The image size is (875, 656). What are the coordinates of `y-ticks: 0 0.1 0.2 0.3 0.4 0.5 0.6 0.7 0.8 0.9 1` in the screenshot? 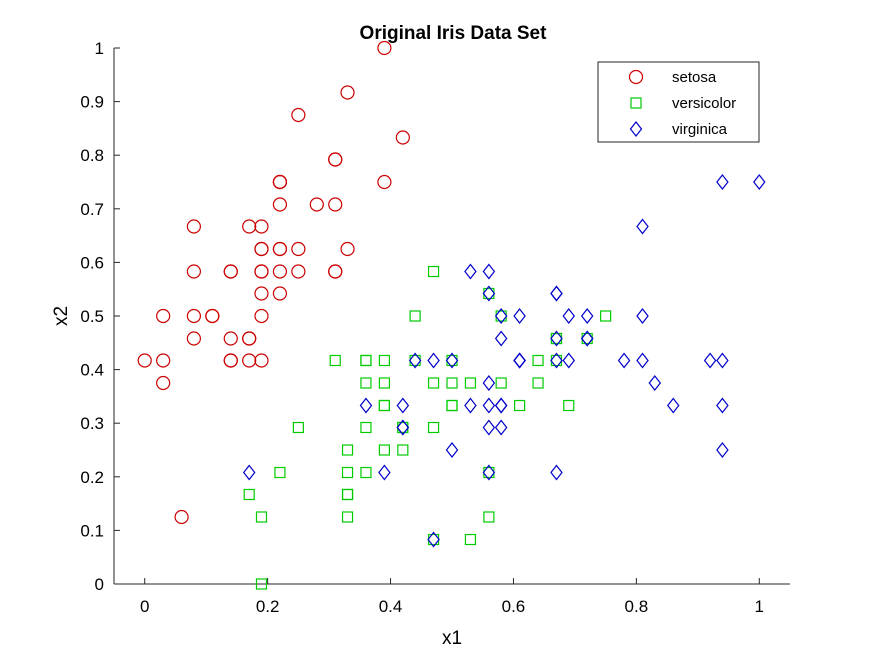 It's located at (100, 316).